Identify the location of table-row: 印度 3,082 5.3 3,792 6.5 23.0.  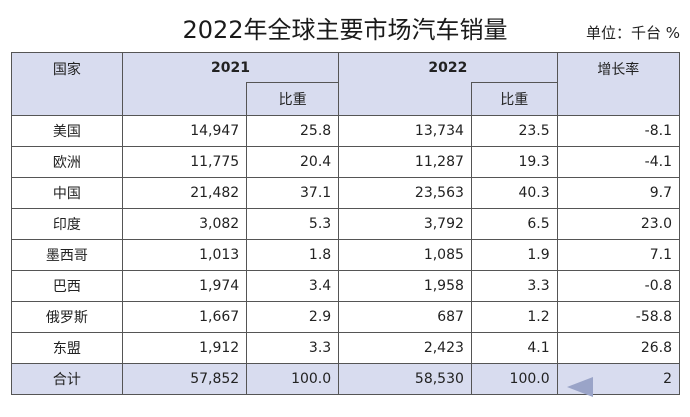
(346, 224).